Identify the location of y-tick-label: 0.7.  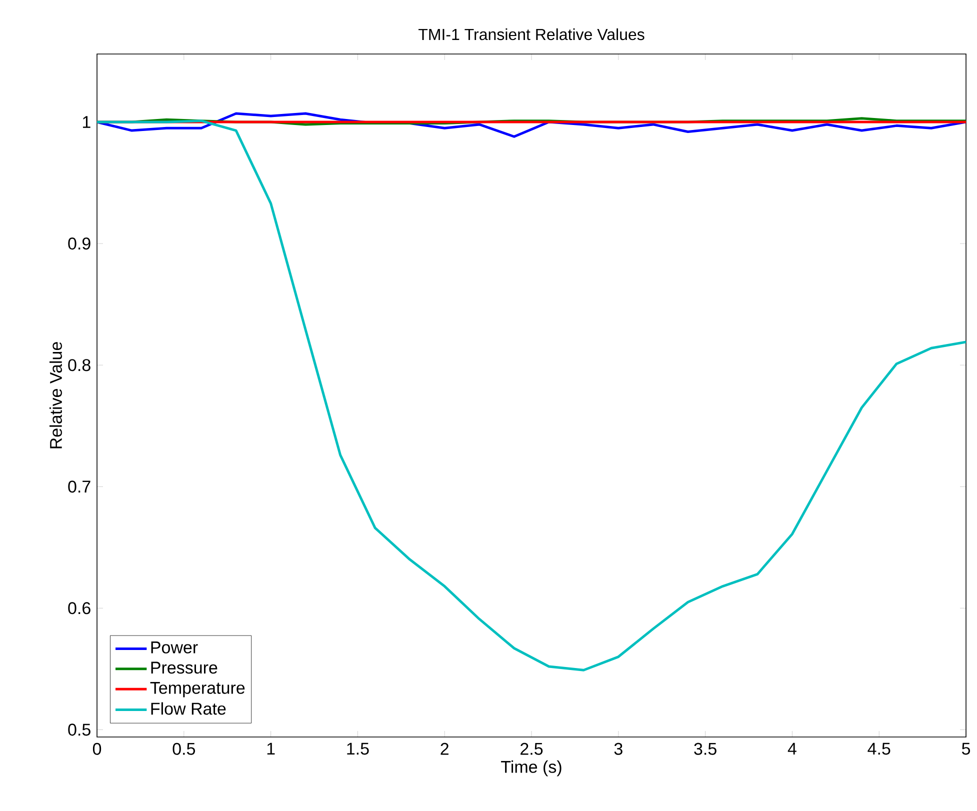
(79, 486).